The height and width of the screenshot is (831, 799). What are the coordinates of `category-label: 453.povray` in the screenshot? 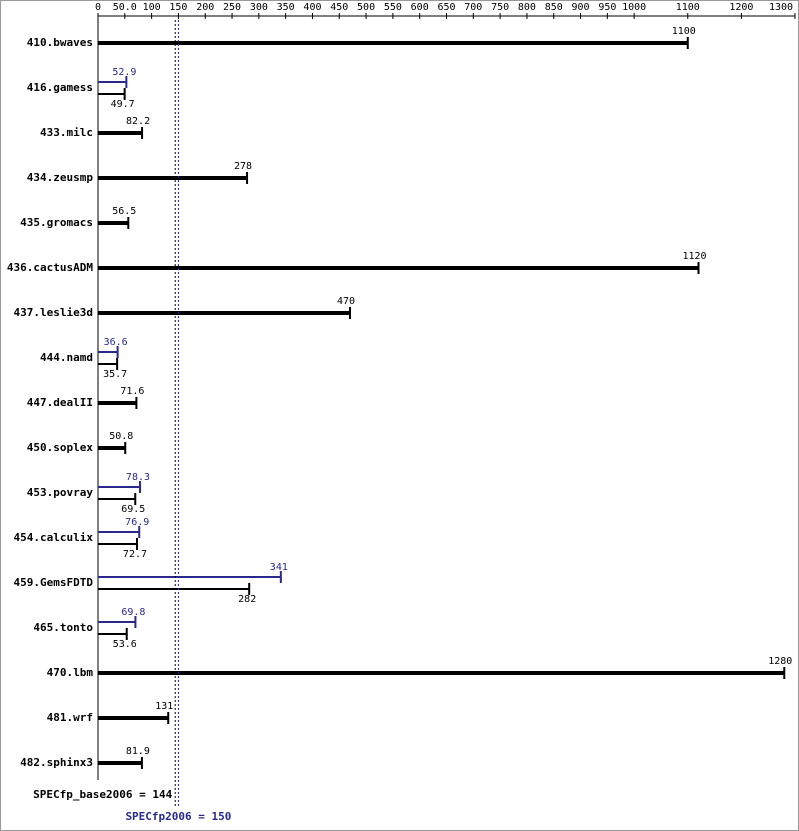 It's located at (60, 492).